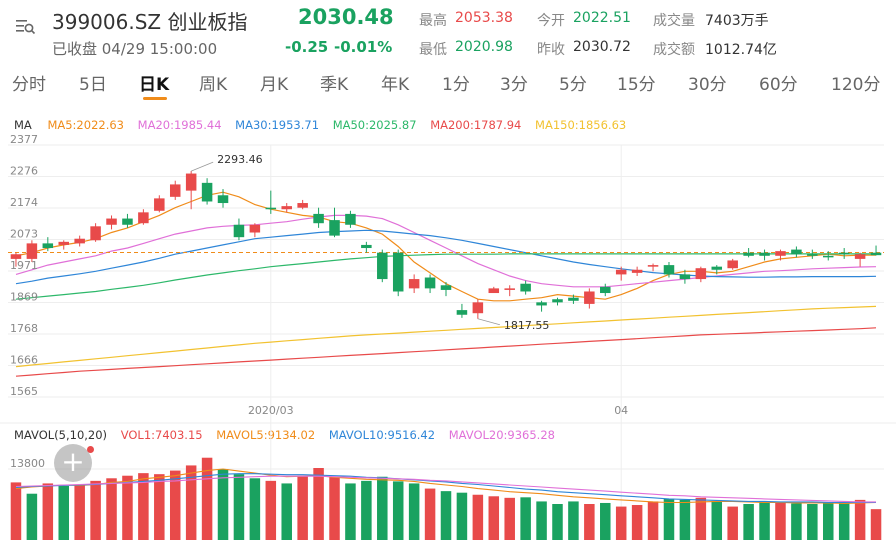 The height and width of the screenshot is (547, 896). What do you see at coordinates (29, 85) in the screenshot?
I see `tab-fenshi: 分时` at bounding box center [29, 85].